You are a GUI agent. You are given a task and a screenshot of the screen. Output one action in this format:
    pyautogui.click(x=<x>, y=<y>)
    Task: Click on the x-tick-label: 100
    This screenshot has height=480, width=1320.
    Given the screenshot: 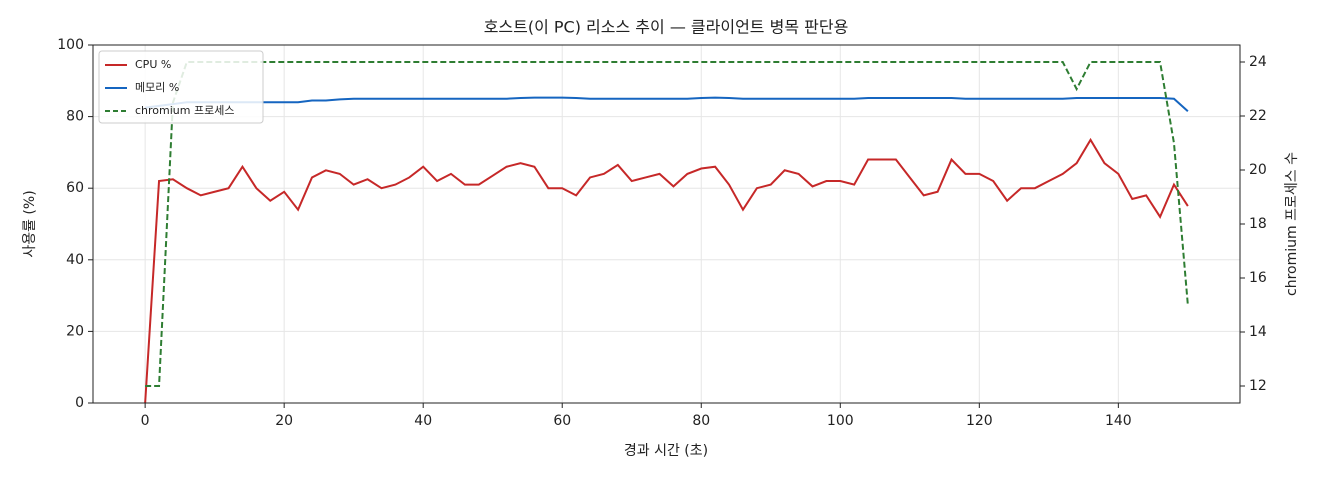 What is the action you would take?
    pyautogui.click(x=840, y=421)
    